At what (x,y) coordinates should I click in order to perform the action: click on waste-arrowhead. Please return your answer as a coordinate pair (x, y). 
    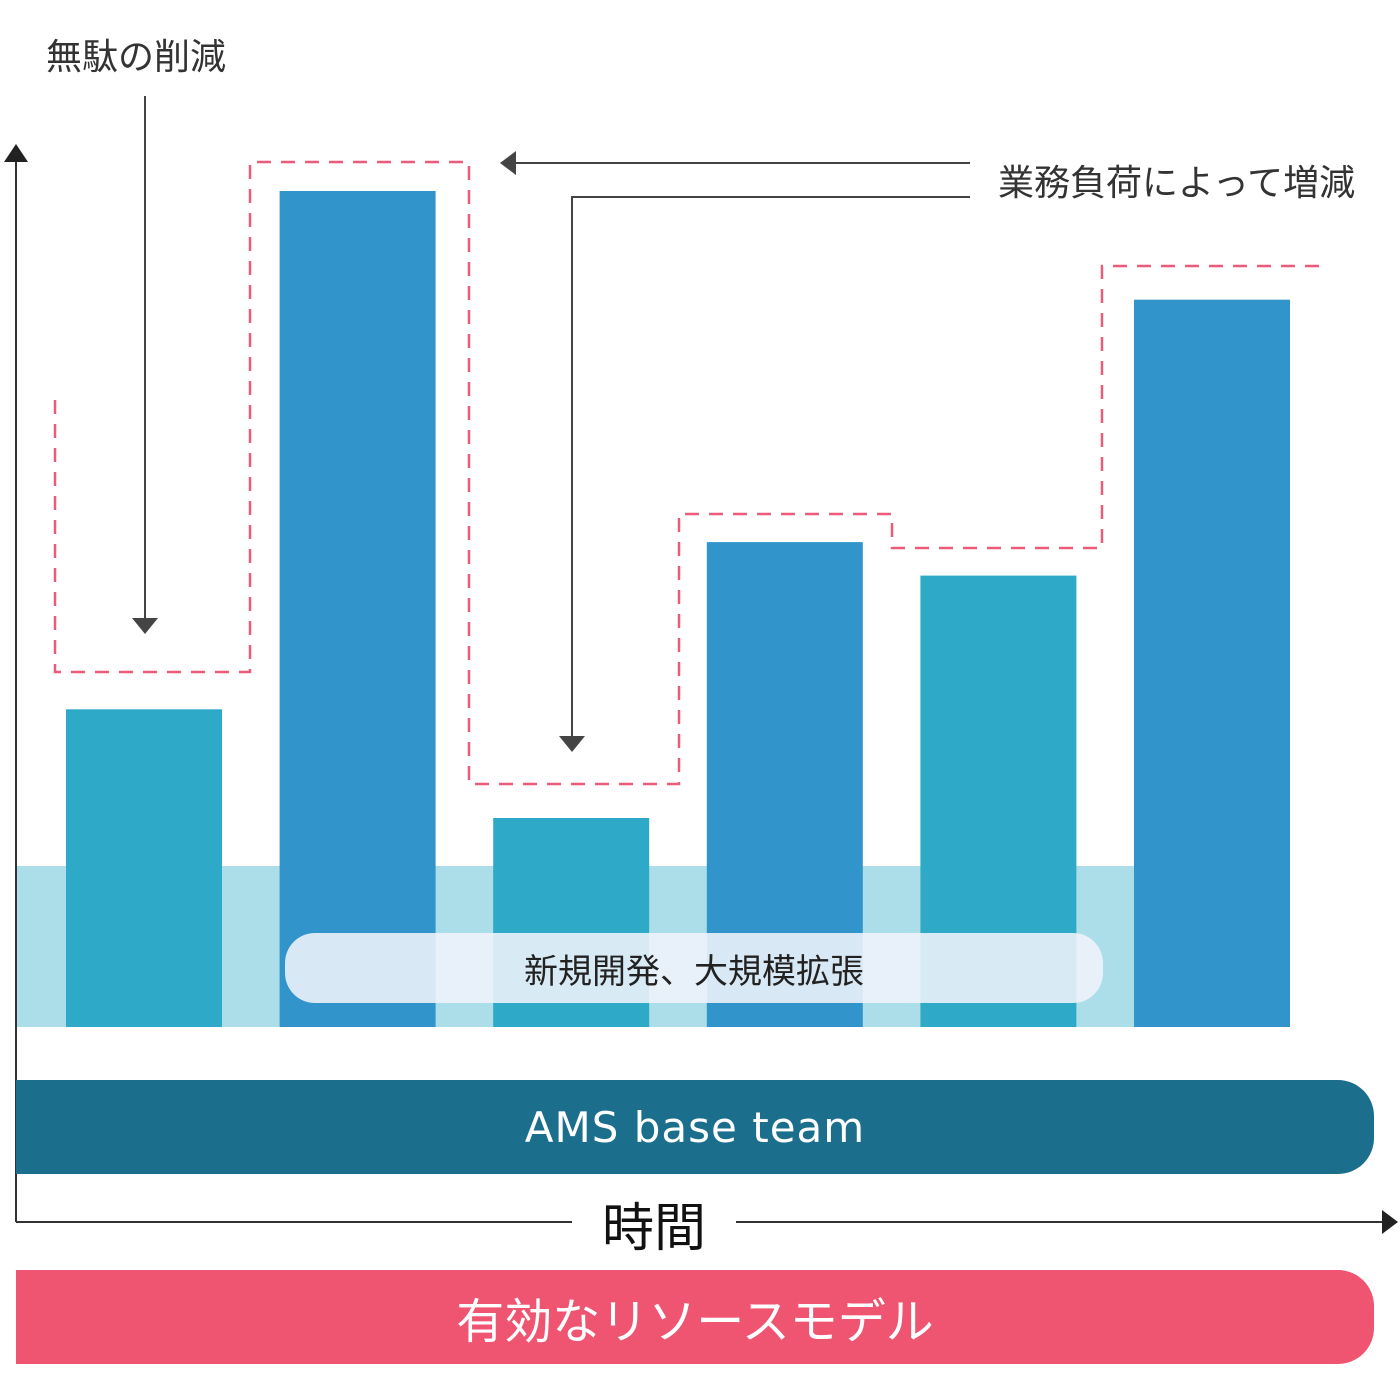
    Looking at the image, I should click on (145, 626).